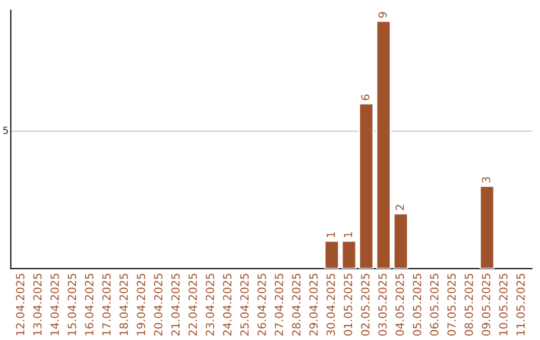 This screenshot has width=540, height=340. What do you see at coordinates (400, 207) in the screenshot?
I see `data-label: 2` at bounding box center [400, 207].